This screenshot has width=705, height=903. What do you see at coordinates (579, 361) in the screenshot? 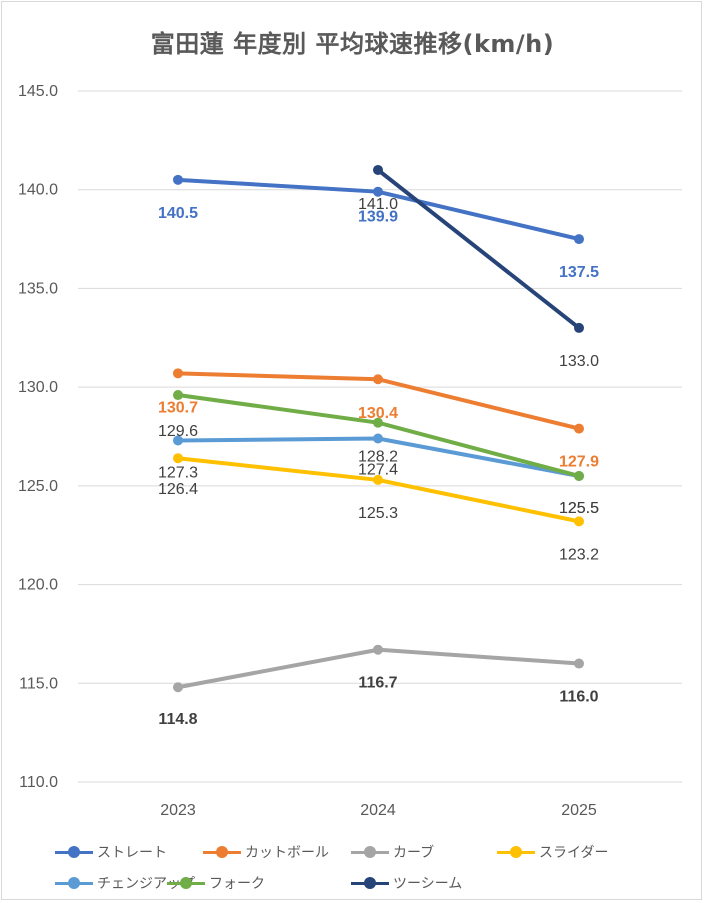
I see `data-label: 133.0` at bounding box center [579, 361].